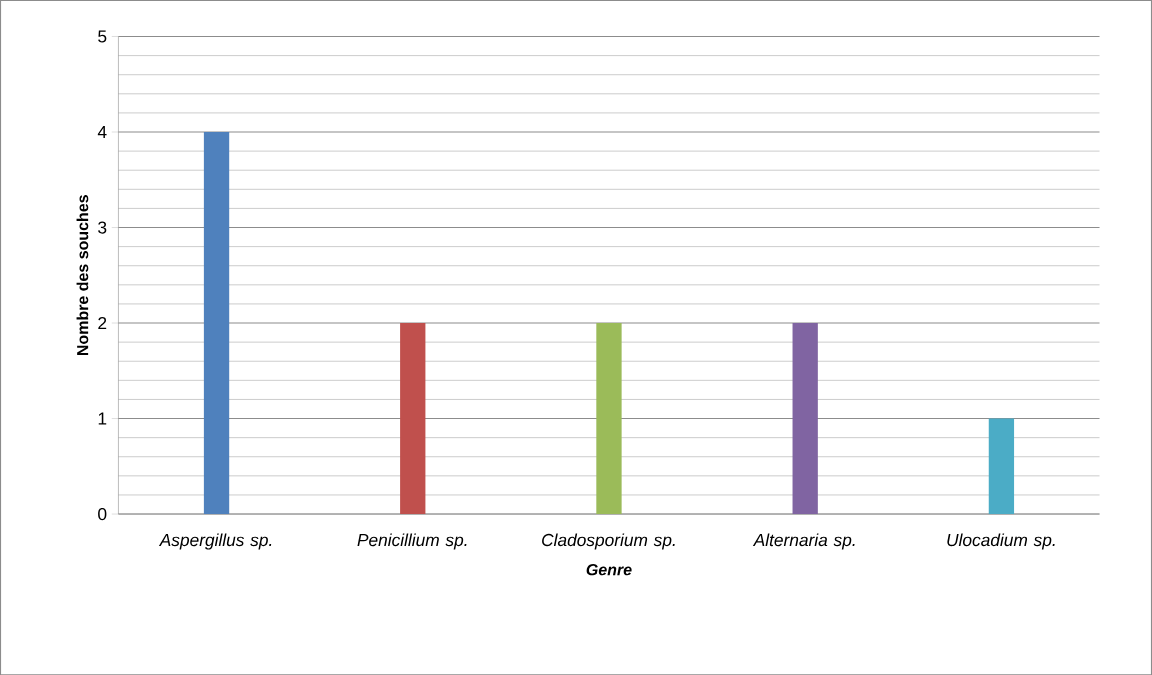  What do you see at coordinates (608, 541) in the screenshot?
I see `x-tick-label: Cladosporium sp.` at bounding box center [608, 541].